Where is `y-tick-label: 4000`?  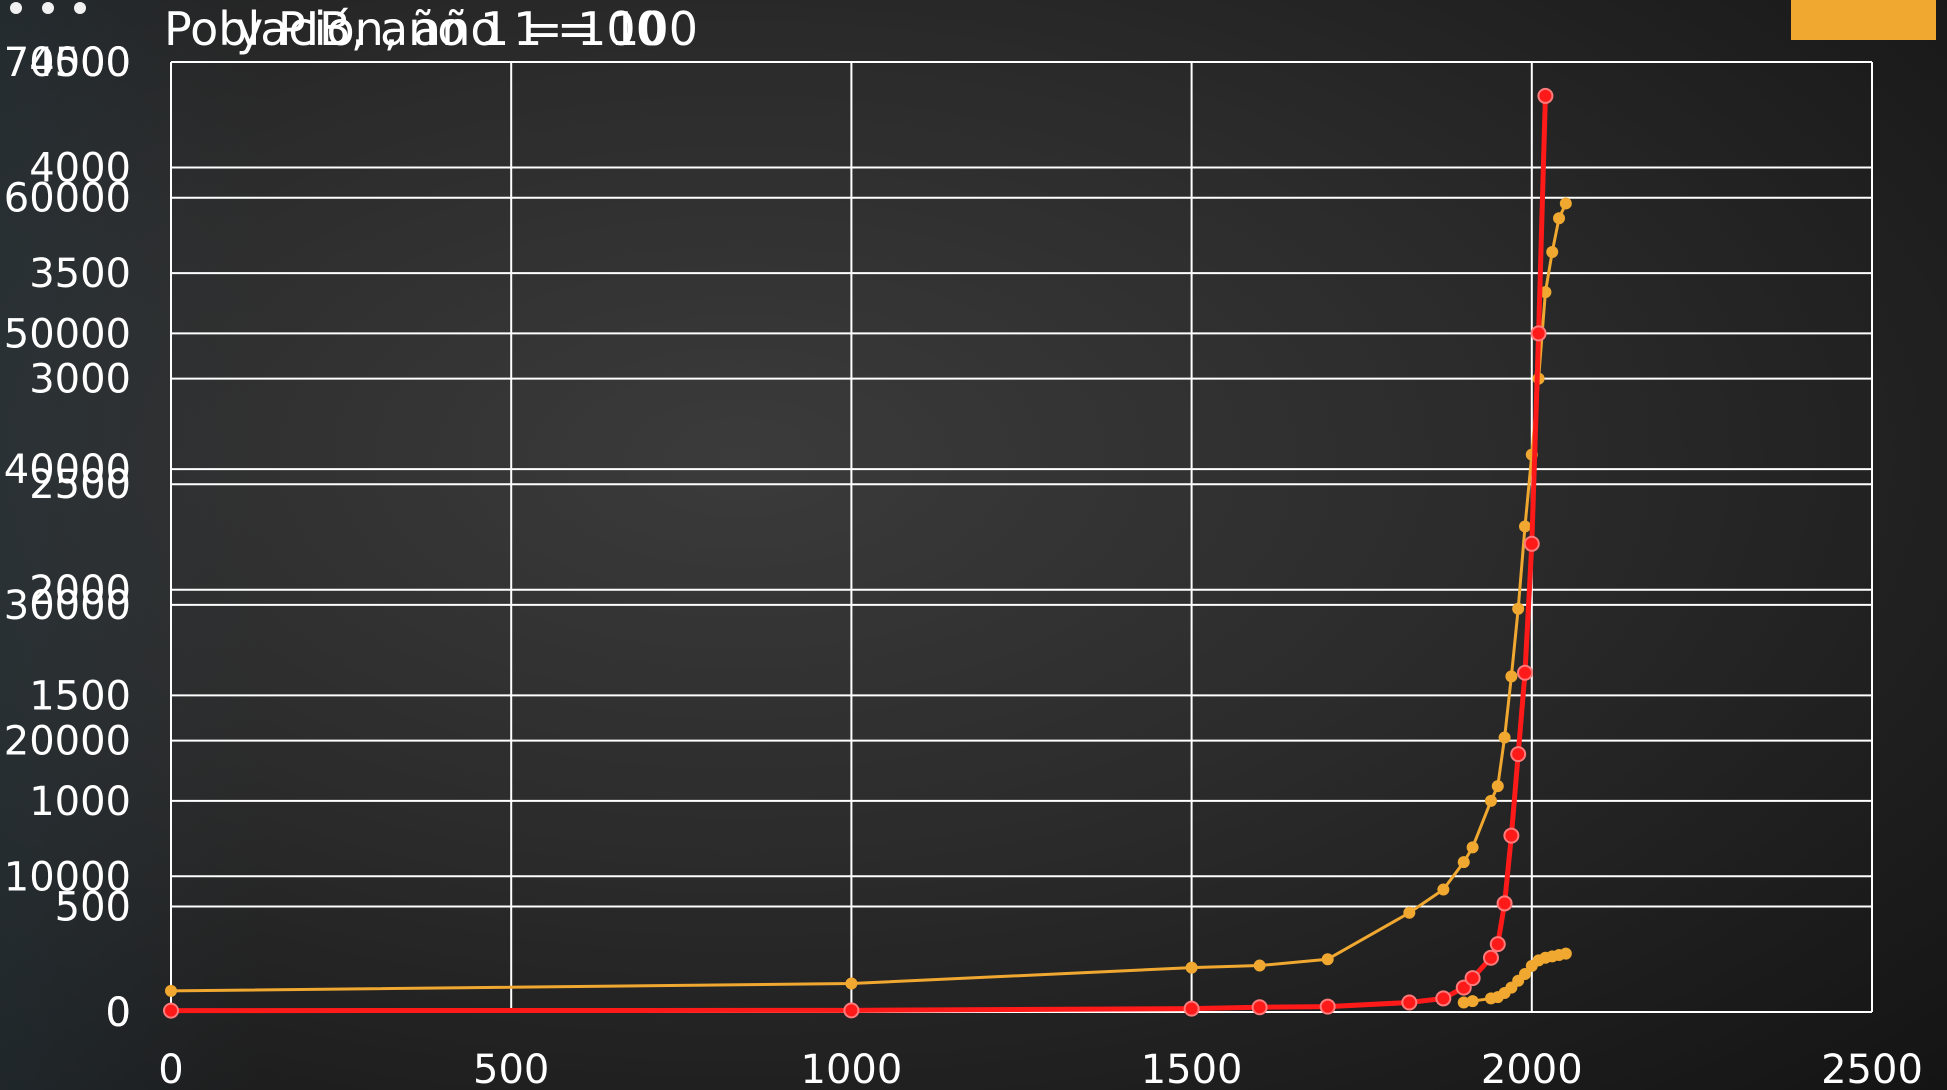
y-tick-label: 4000 is located at coordinates (80, 169).